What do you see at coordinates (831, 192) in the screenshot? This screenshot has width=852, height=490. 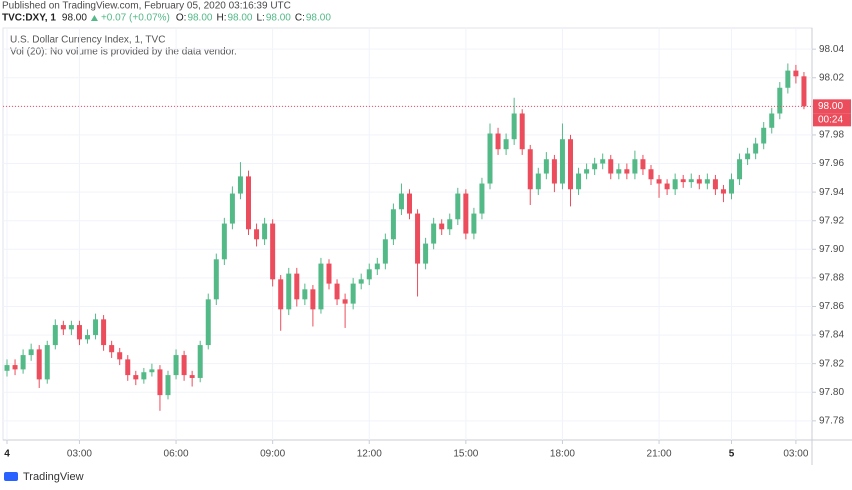 I see `y-tick-label: 97.94` at bounding box center [831, 192].